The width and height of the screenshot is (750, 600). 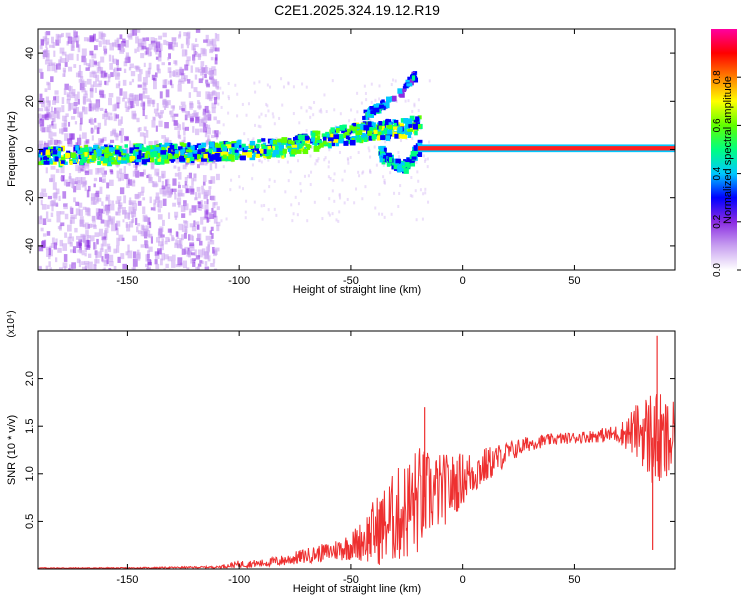 What do you see at coordinates (30, 378) in the screenshot?
I see `snr-ytick-label: 2.0` at bounding box center [30, 378].